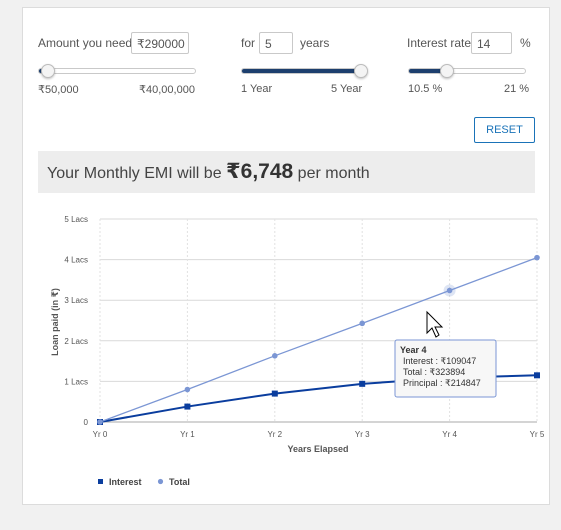  Describe the element at coordinates (164, 44) in the screenshot. I see `amount-value: 290000` at that location.